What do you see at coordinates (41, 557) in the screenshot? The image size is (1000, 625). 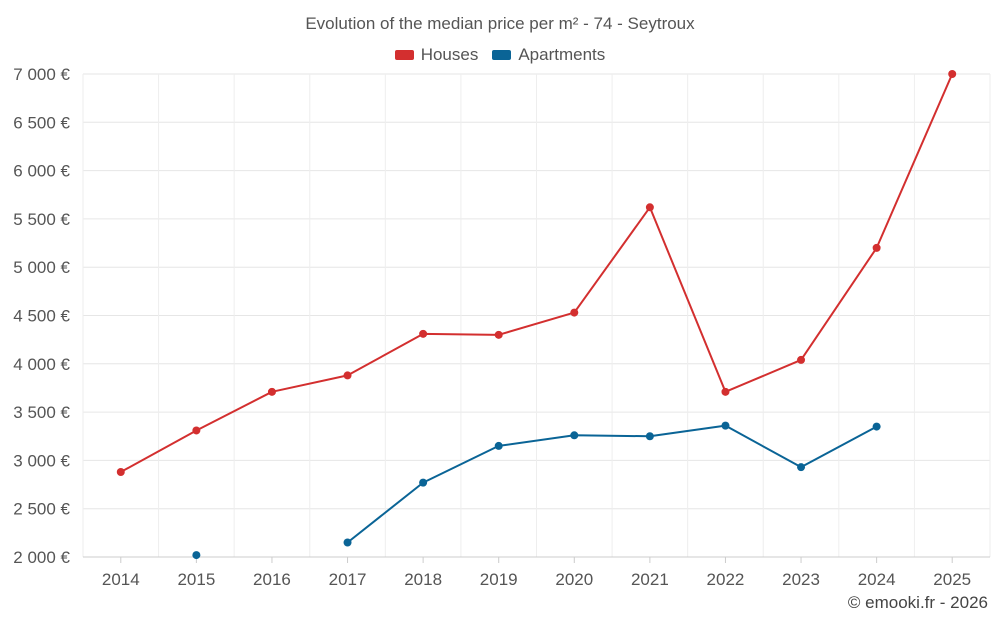 I see `y-tick-label: 2 000 €` at bounding box center [41, 557].